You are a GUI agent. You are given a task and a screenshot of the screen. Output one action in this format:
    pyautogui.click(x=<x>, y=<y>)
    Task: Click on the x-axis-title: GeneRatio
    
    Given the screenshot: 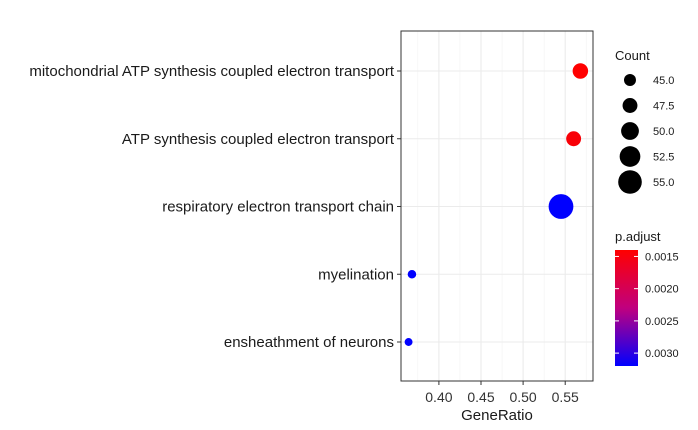 What is the action you would take?
    pyautogui.click(x=497, y=415)
    